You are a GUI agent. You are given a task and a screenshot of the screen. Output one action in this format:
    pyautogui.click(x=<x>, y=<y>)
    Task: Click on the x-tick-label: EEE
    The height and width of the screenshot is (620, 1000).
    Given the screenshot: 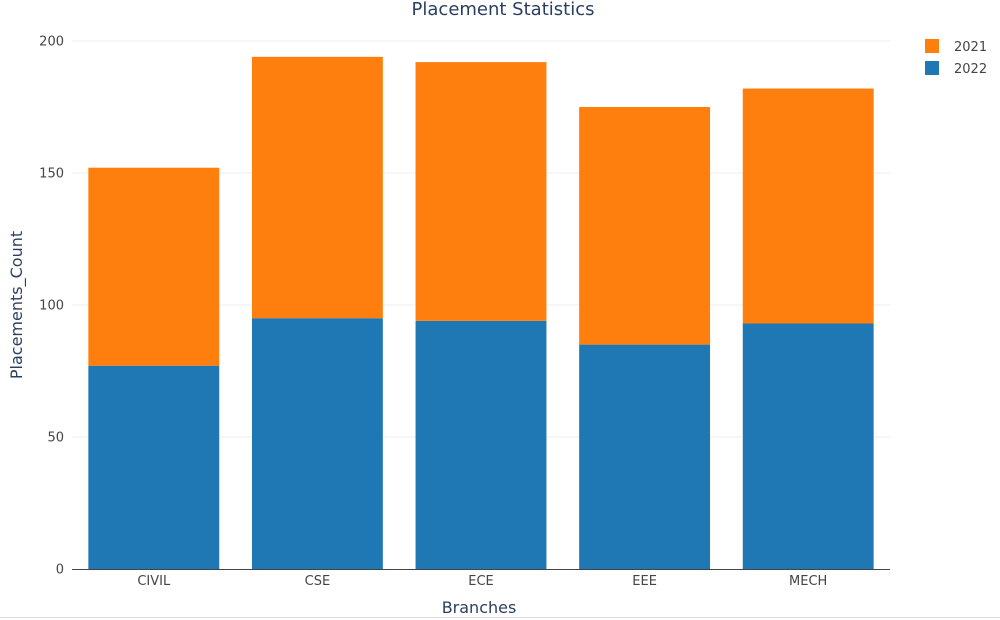 What is the action you would take?
    pyautogui.click(x=644, y=581)
    